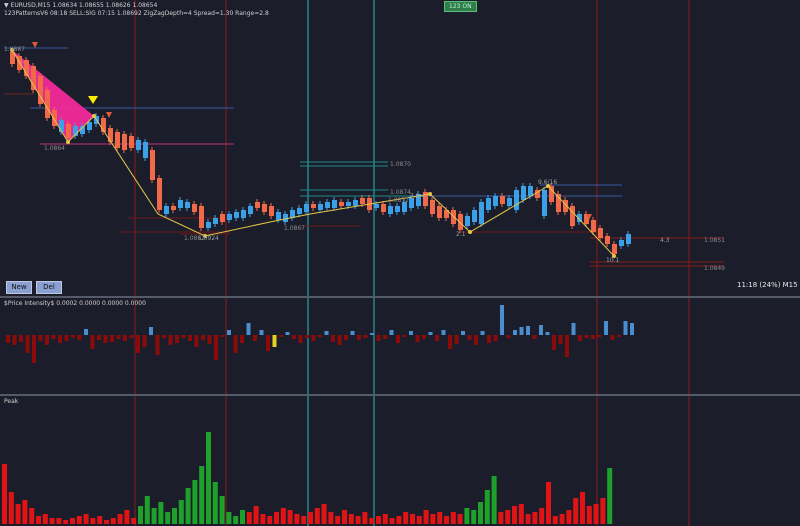  I want to click on down-arrow-icon, so click(589, 217).